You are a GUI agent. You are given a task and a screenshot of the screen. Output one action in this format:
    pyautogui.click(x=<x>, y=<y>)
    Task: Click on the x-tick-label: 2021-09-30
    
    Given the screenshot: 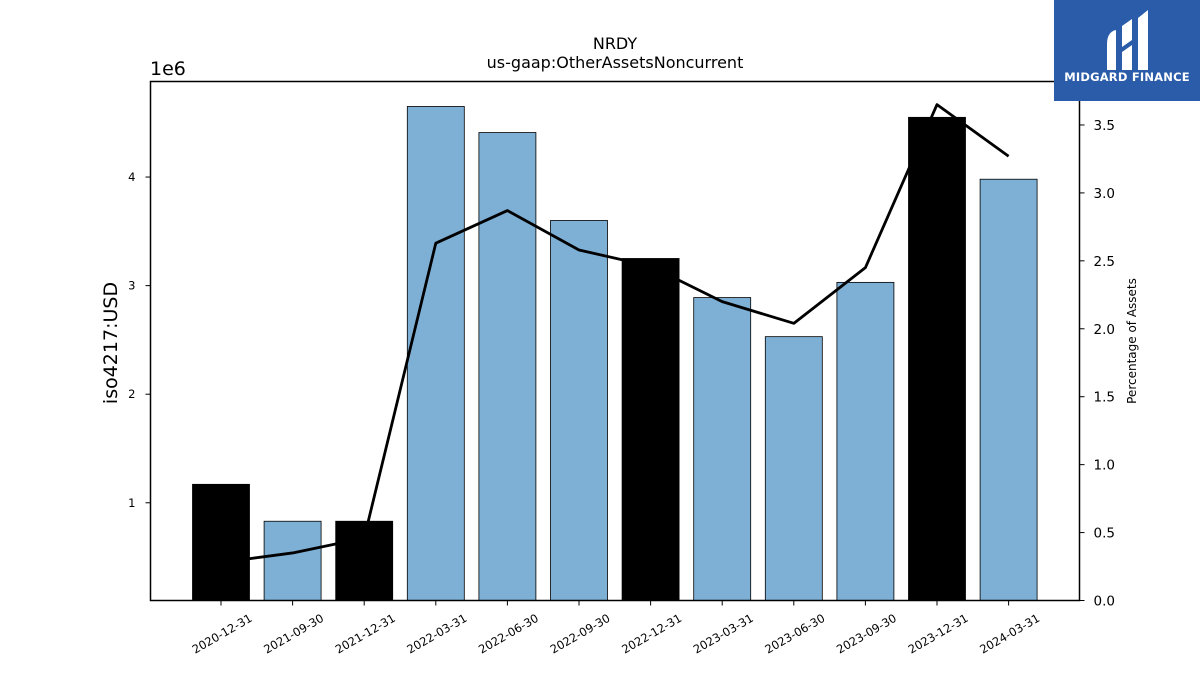 What is the action you would take?
    pyautogui.click(x=293, y=634)
    